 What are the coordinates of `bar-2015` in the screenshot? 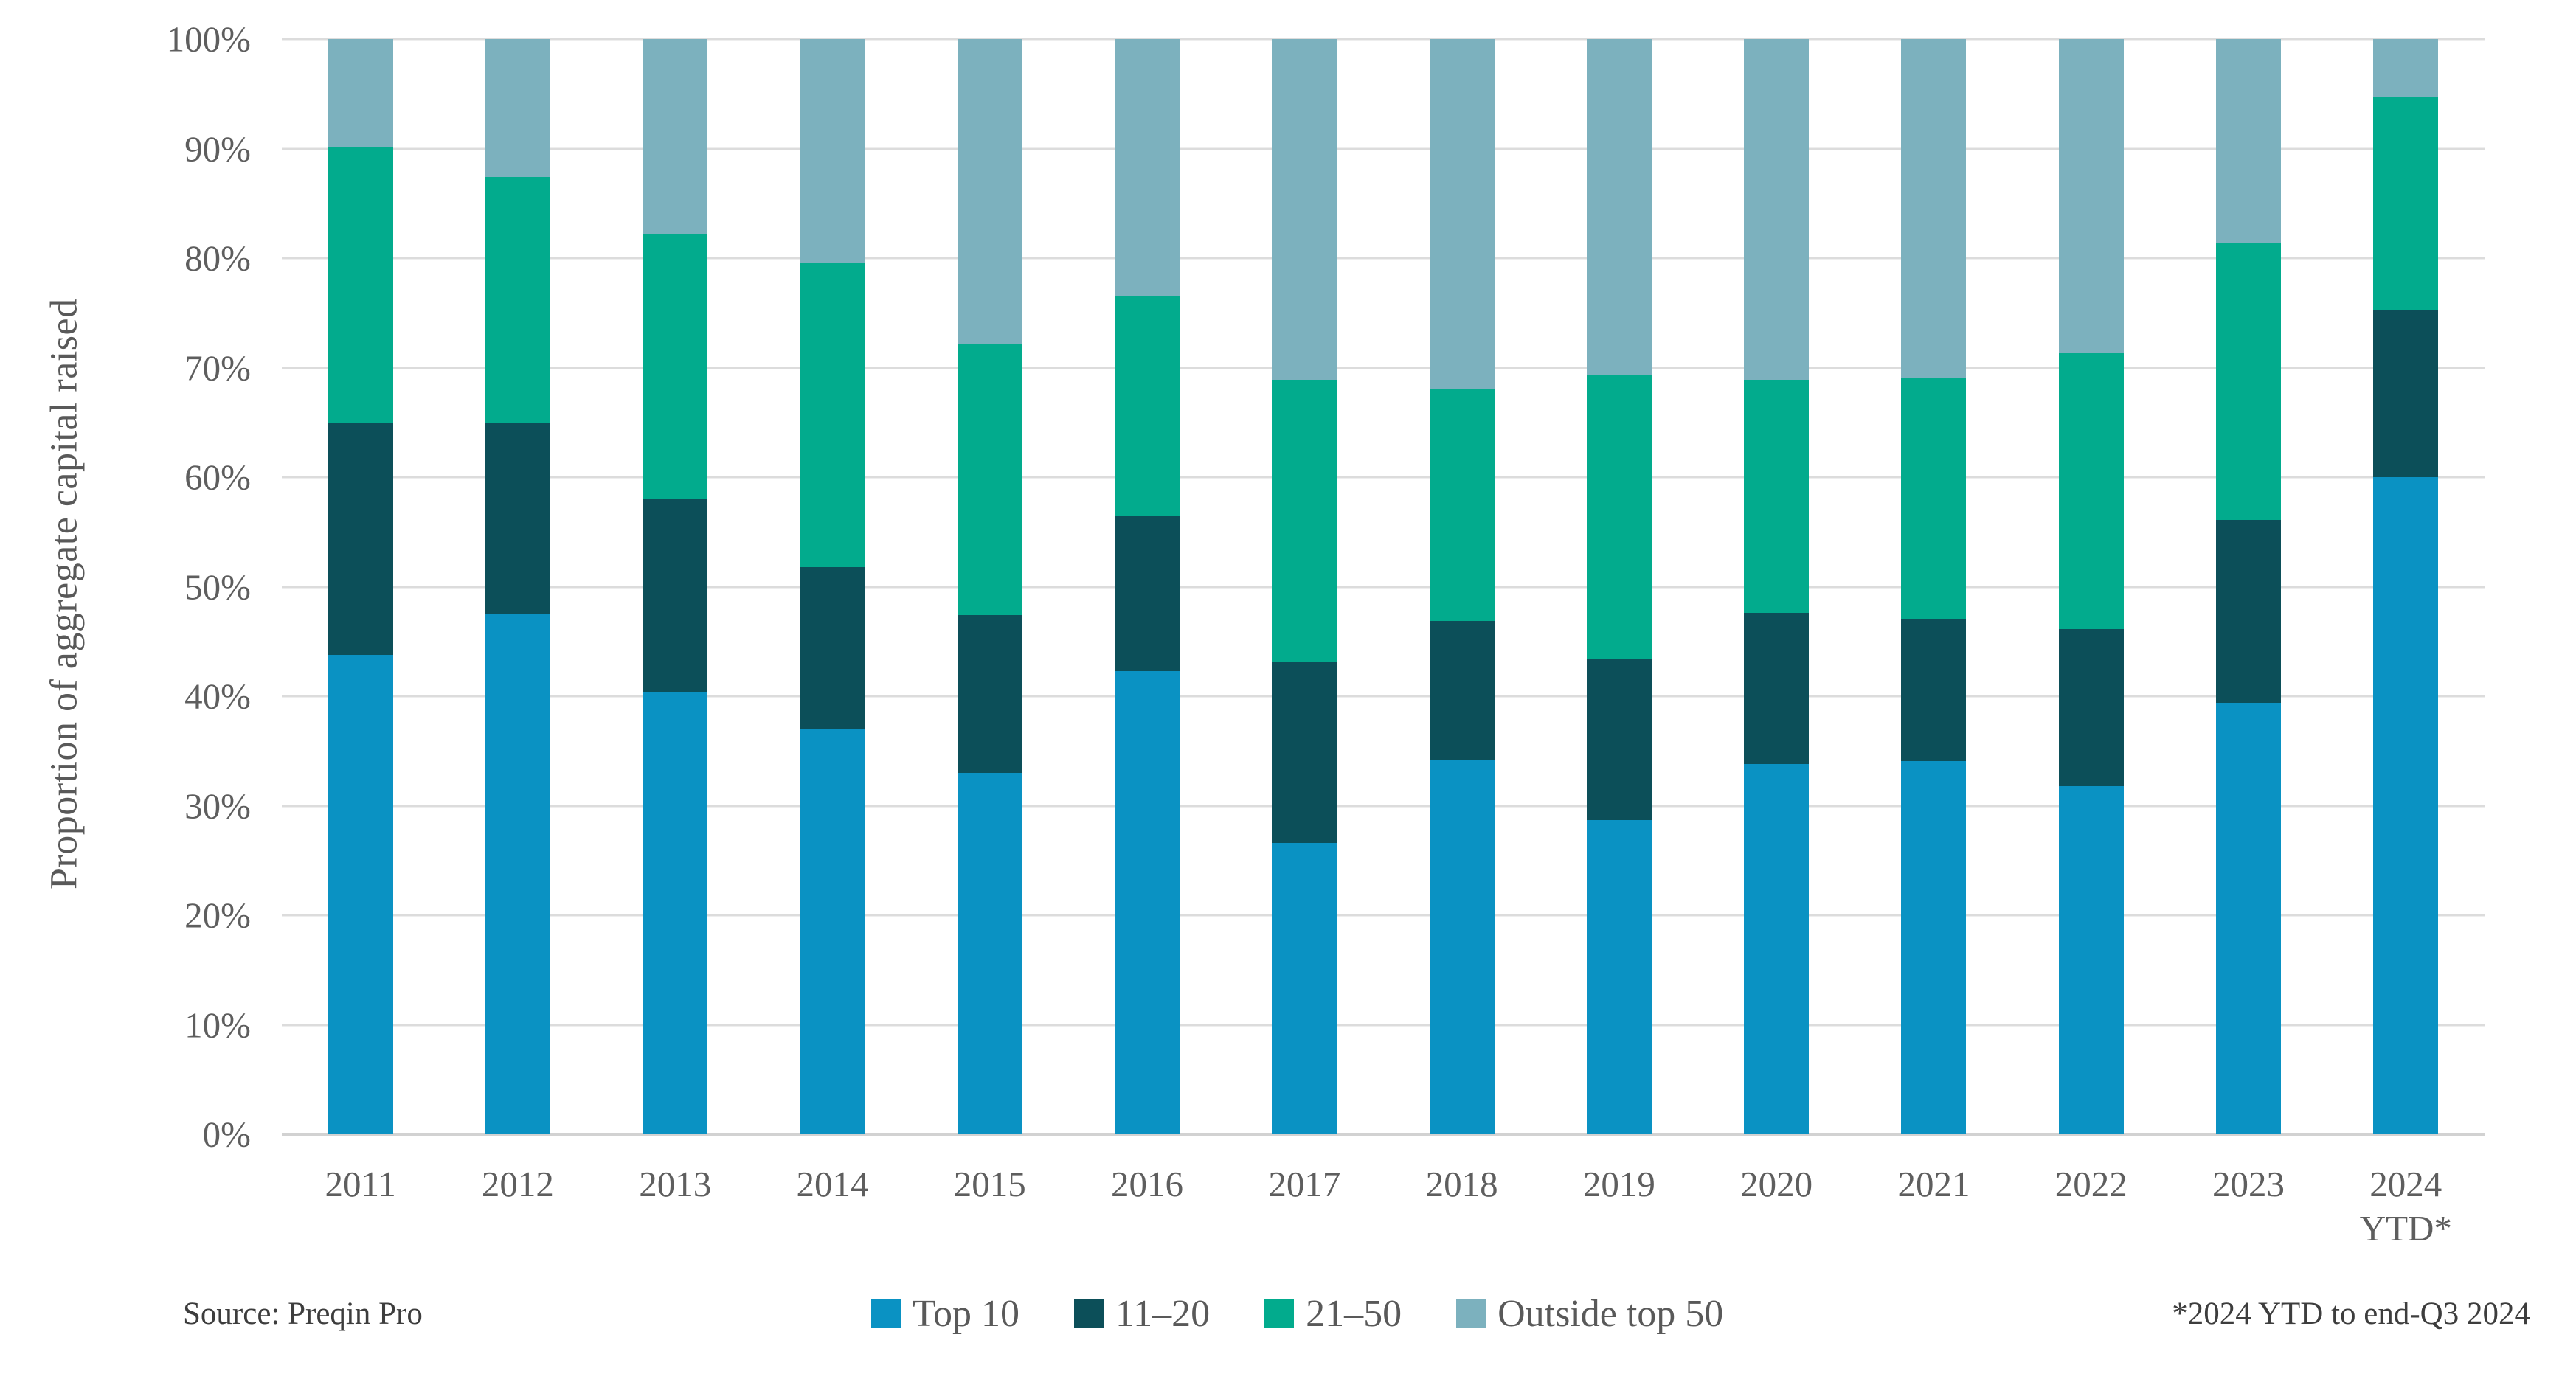 It's located at (990, 586).